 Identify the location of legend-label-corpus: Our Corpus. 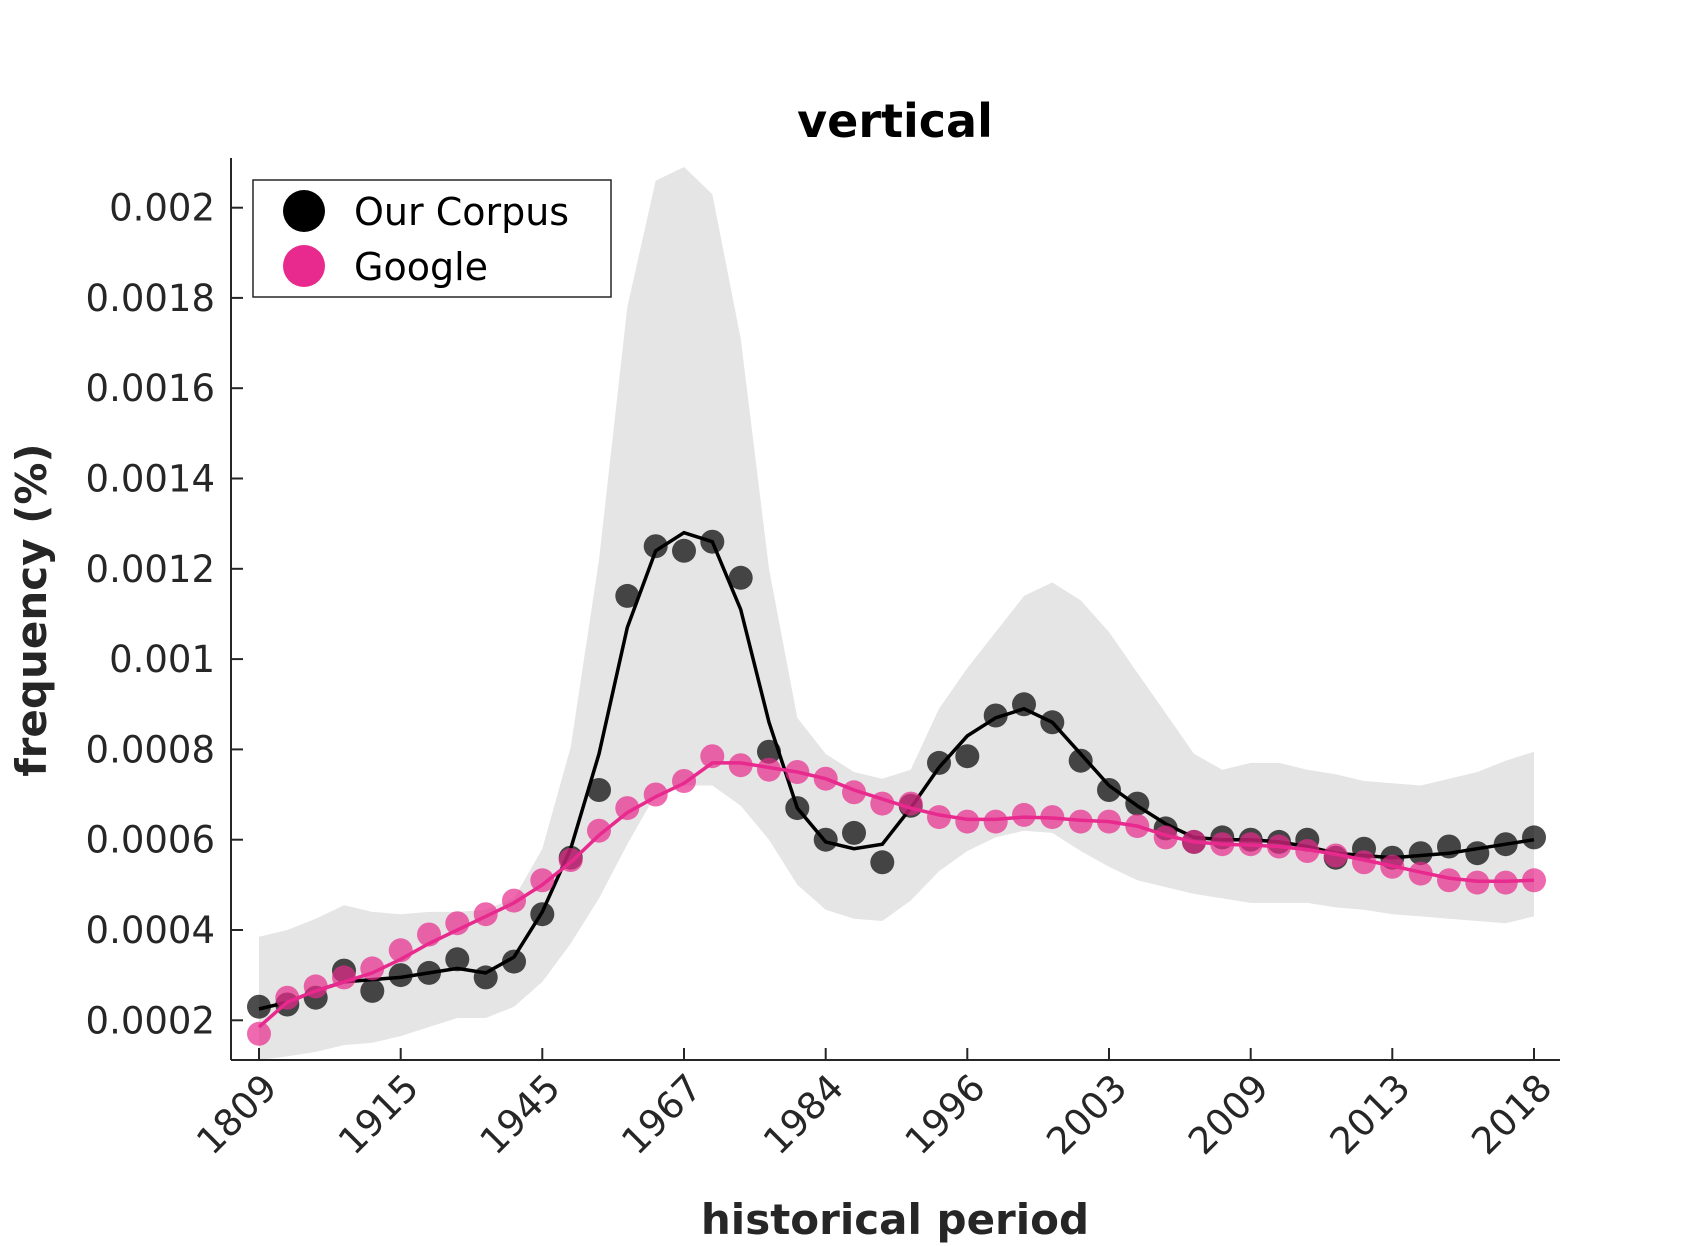
(461, 212).